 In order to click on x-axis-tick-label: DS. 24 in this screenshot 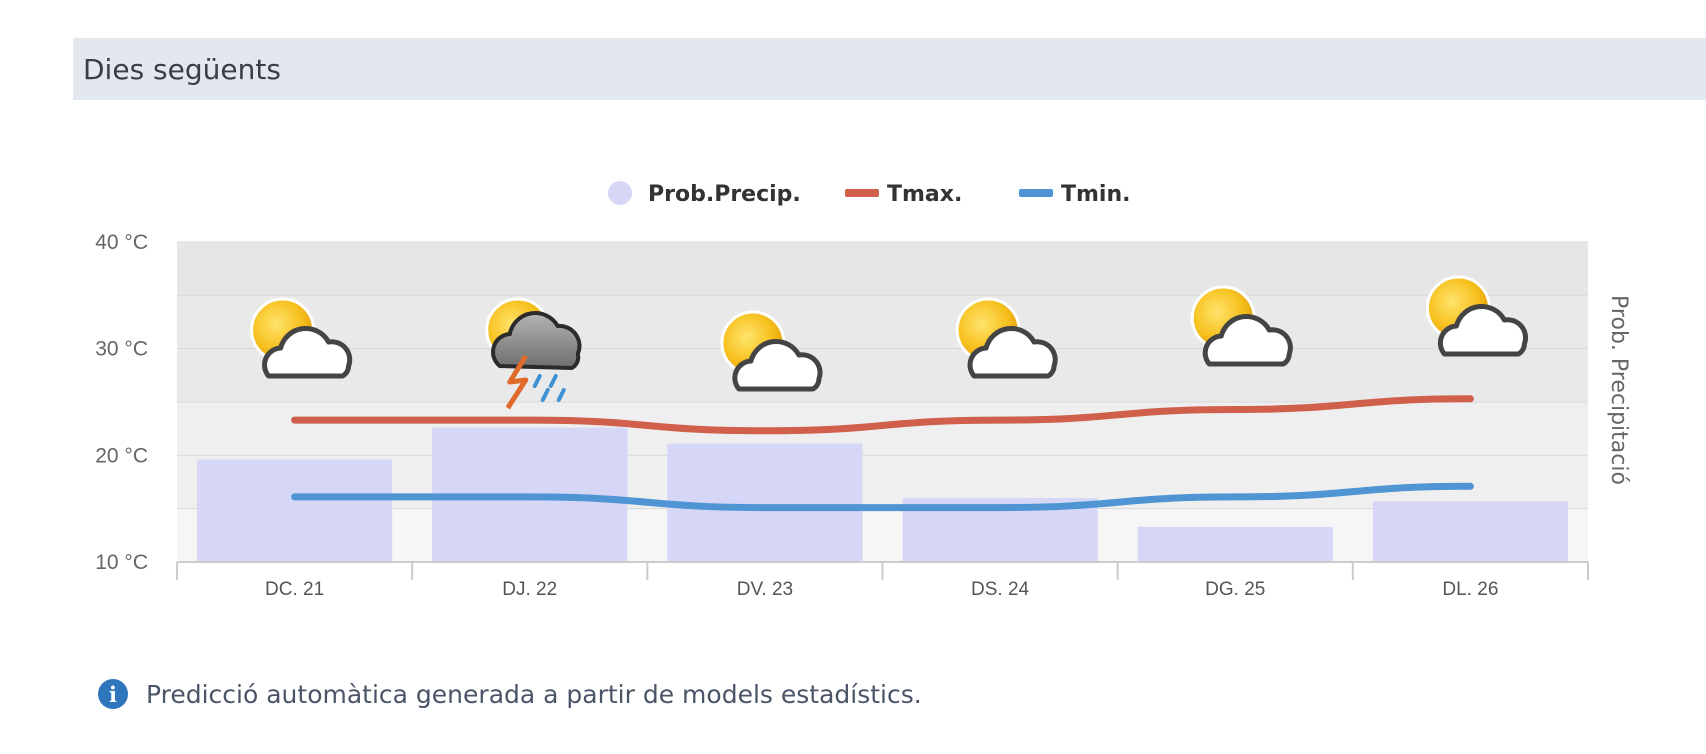, I will do `click(1000, 589)`.